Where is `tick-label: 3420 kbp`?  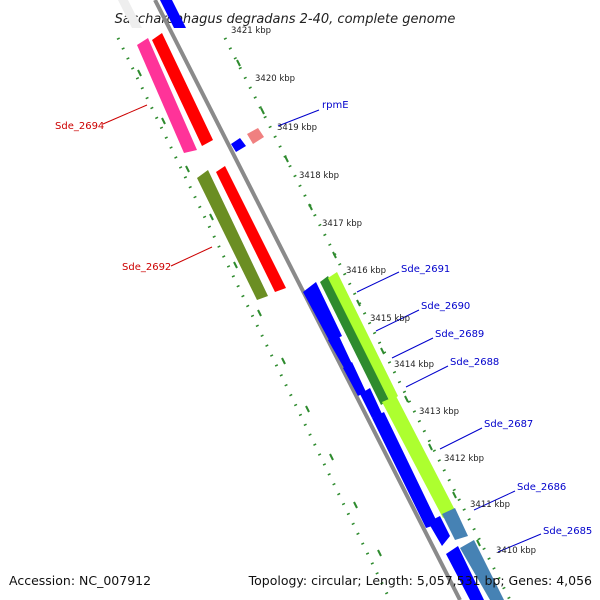 tick-label: 3420 kbp is located at coordinates (275, 79).